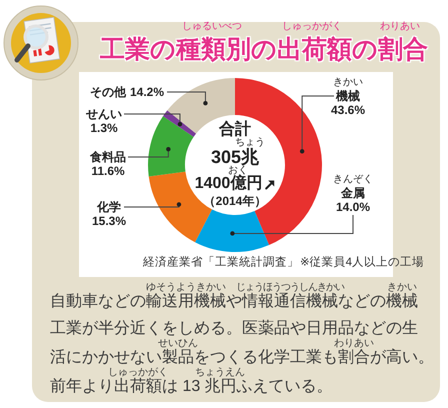 This screenshot has width=448, height=408. What do you see at coordinates (352, 193) in the screenshot?
I see `slice-label: 金属` at bounding box center [352, 193].